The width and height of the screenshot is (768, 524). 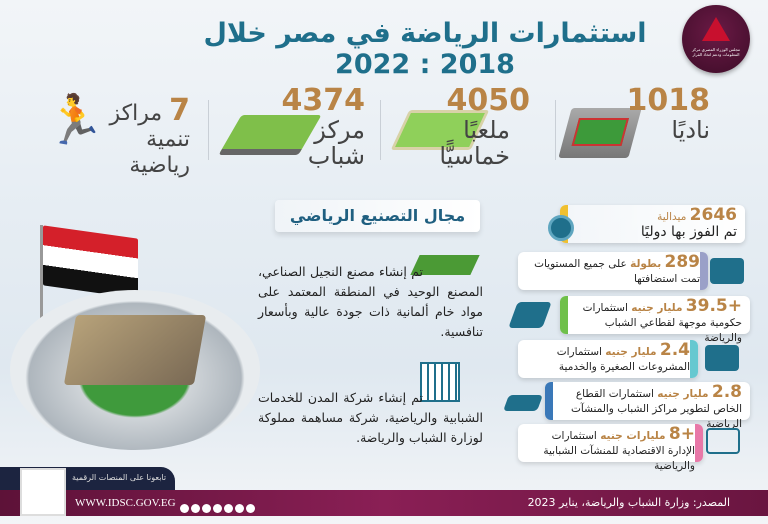 What do you see at coordinates (523, 403) in the screenshot?
I see `cash-bundle-icon` at bounding box center [523, 403].